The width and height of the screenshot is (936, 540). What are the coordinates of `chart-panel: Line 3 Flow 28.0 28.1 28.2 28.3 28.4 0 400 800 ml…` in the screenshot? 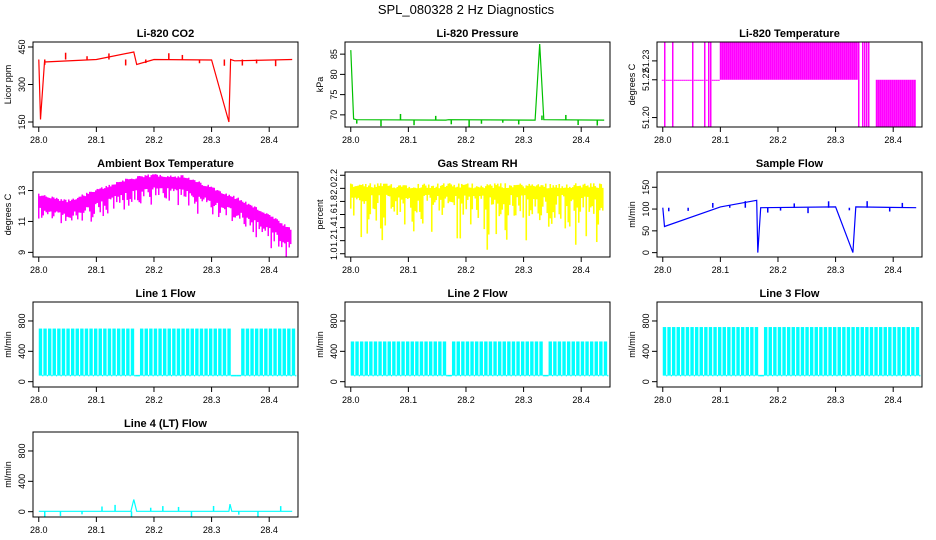 It's located at (775, 346).